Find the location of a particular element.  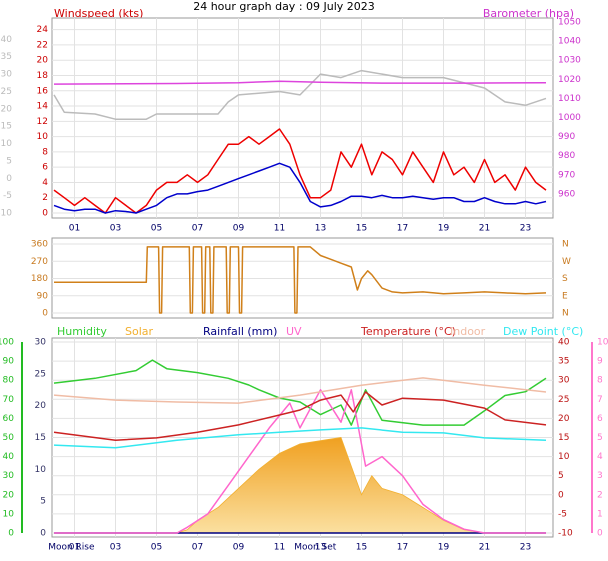

annotation: Moon Rise is located at coordinates (71, 548).